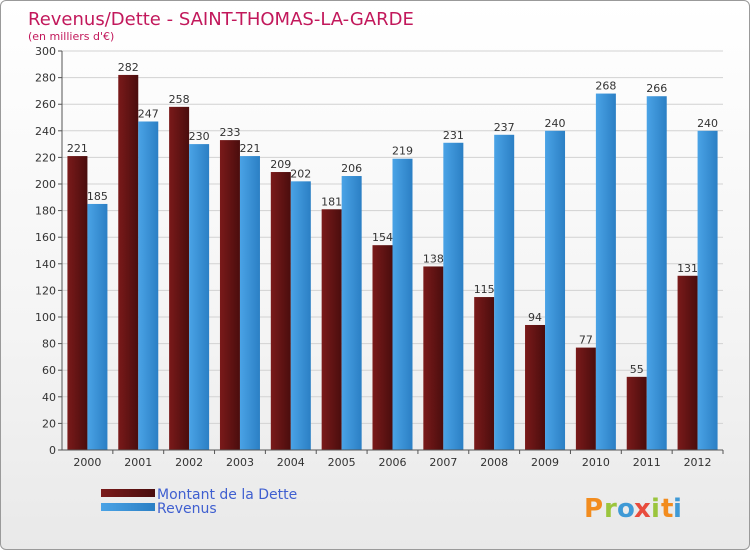 This screenshot has height=550, width=750. I want to click on y-tick-label: 40, so click(49, 397).